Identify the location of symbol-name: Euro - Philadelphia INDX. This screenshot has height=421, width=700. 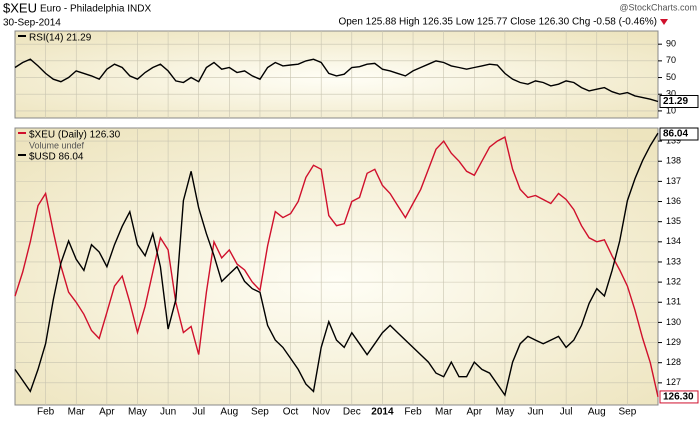
(95, 9).